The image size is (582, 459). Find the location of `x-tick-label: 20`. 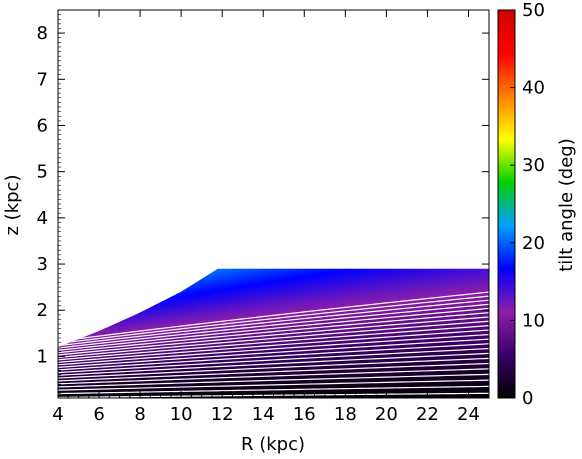

x-tick-label: 20 is located at coordinates (386, 414).